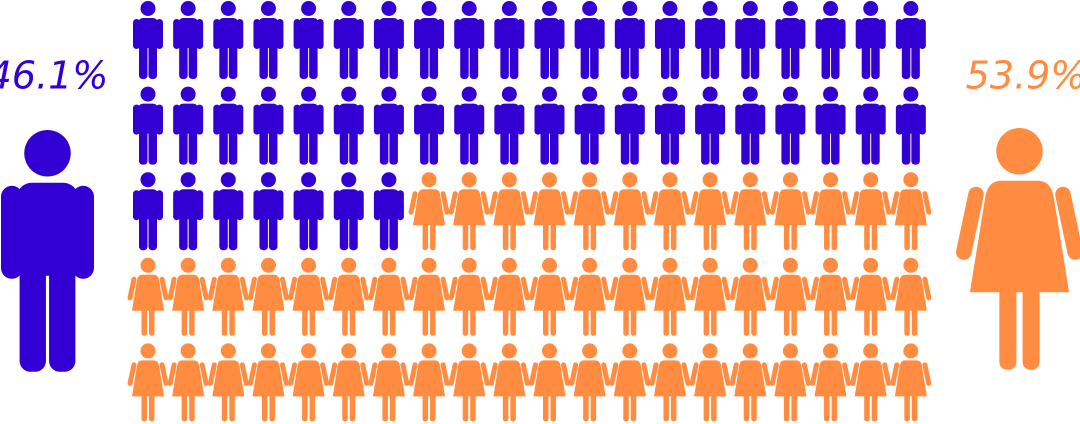 This screenshot has width=1080, height=424. Describe the element at coordinates (54, 76) in the screenshot. I see `value-label: 46.1%` at that location.